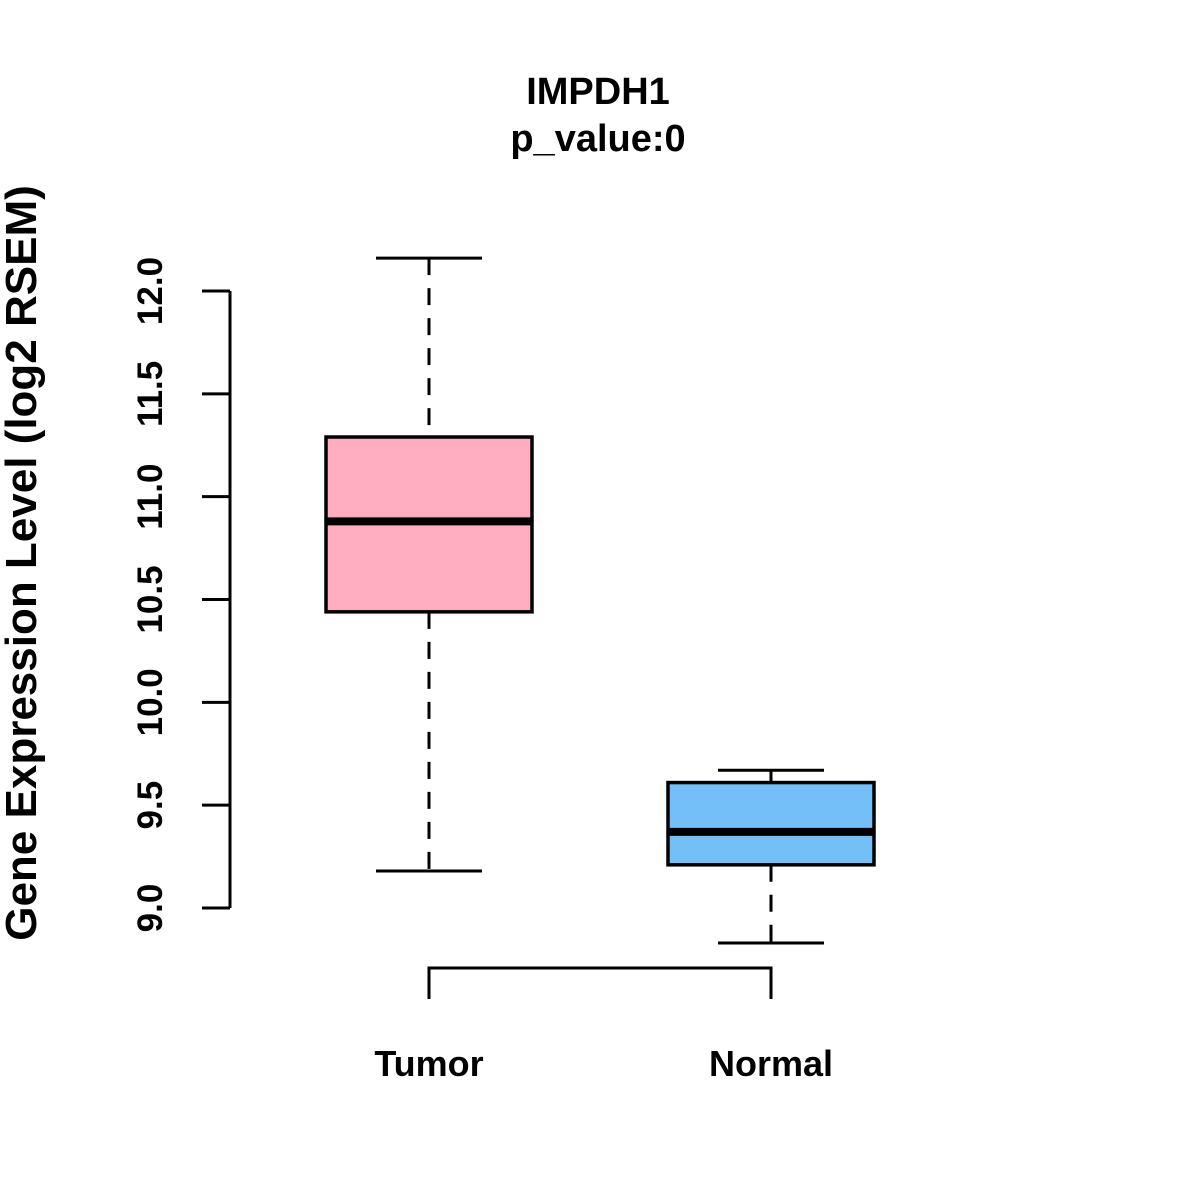 This screenshot has width=1200, height=1200. What do you see at coordinates (600, 982) in the screenshot?
I see `comparison-bracket` at bounding box center [600, 982].